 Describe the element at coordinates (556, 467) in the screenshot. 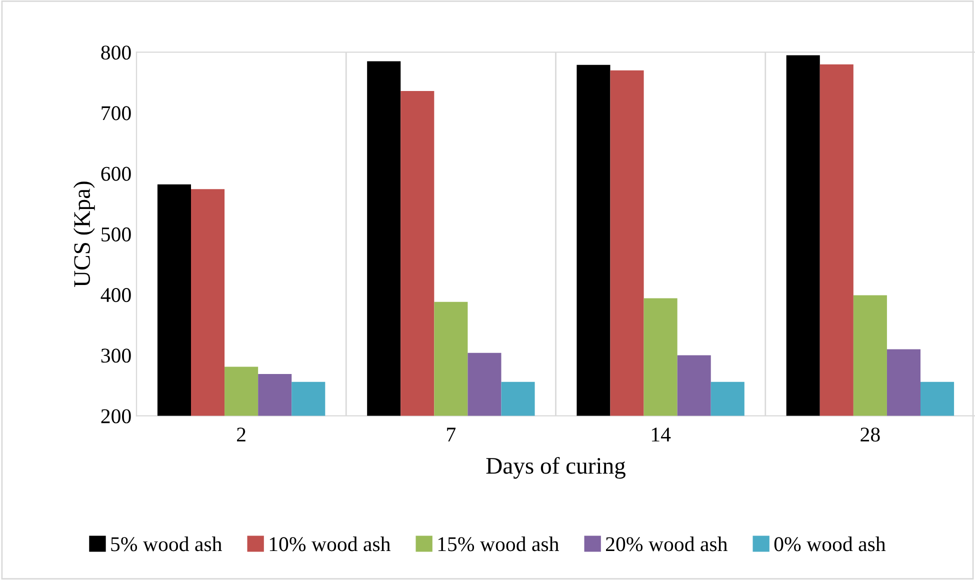

I see `x-axis-title: Days of curing` at that location.